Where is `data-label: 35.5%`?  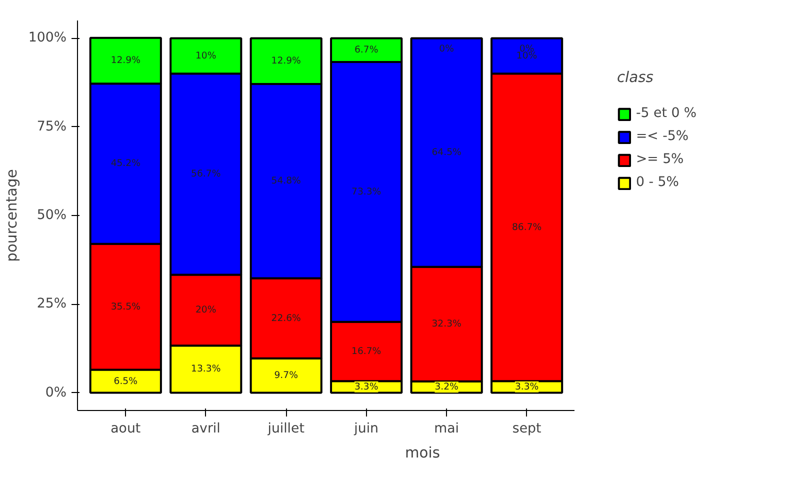
data-label: 35.5% is located at coordinates (125, 306).